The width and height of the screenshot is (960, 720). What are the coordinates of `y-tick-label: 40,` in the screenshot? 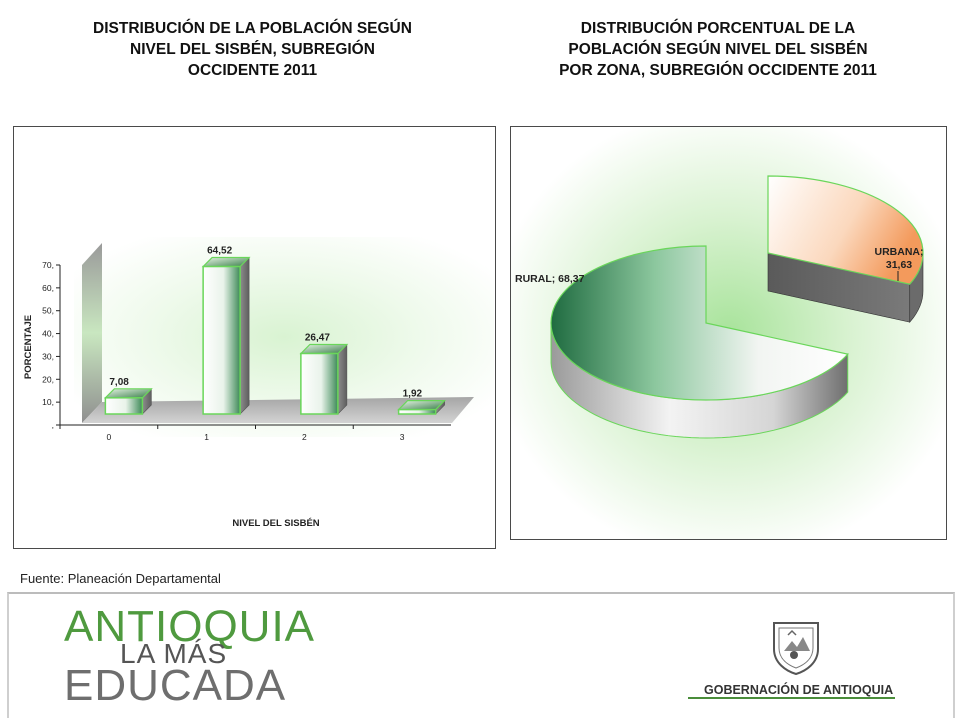 It's located at (48, 334).